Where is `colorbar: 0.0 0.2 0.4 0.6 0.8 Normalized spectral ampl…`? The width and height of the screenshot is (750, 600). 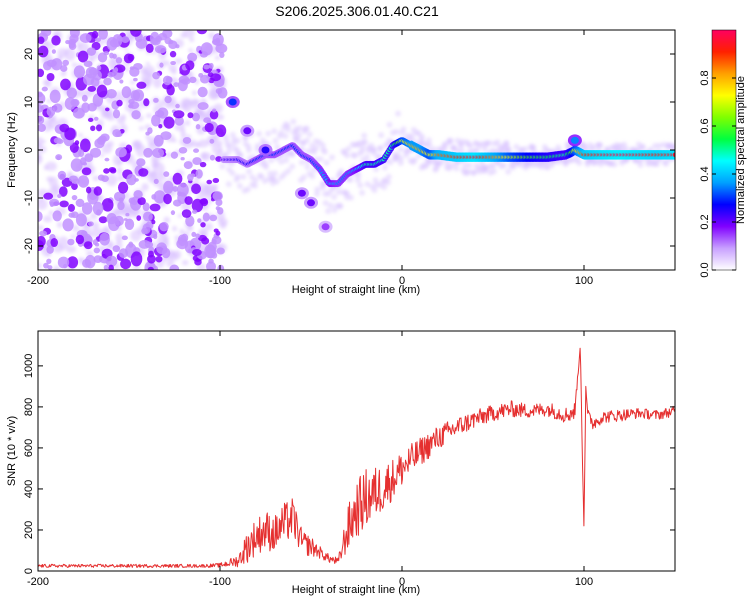
colorbar: 0.0 0.2 0.4 0.6 0.8 Normalized spectral ampl… is located at coordinates (723, 153).